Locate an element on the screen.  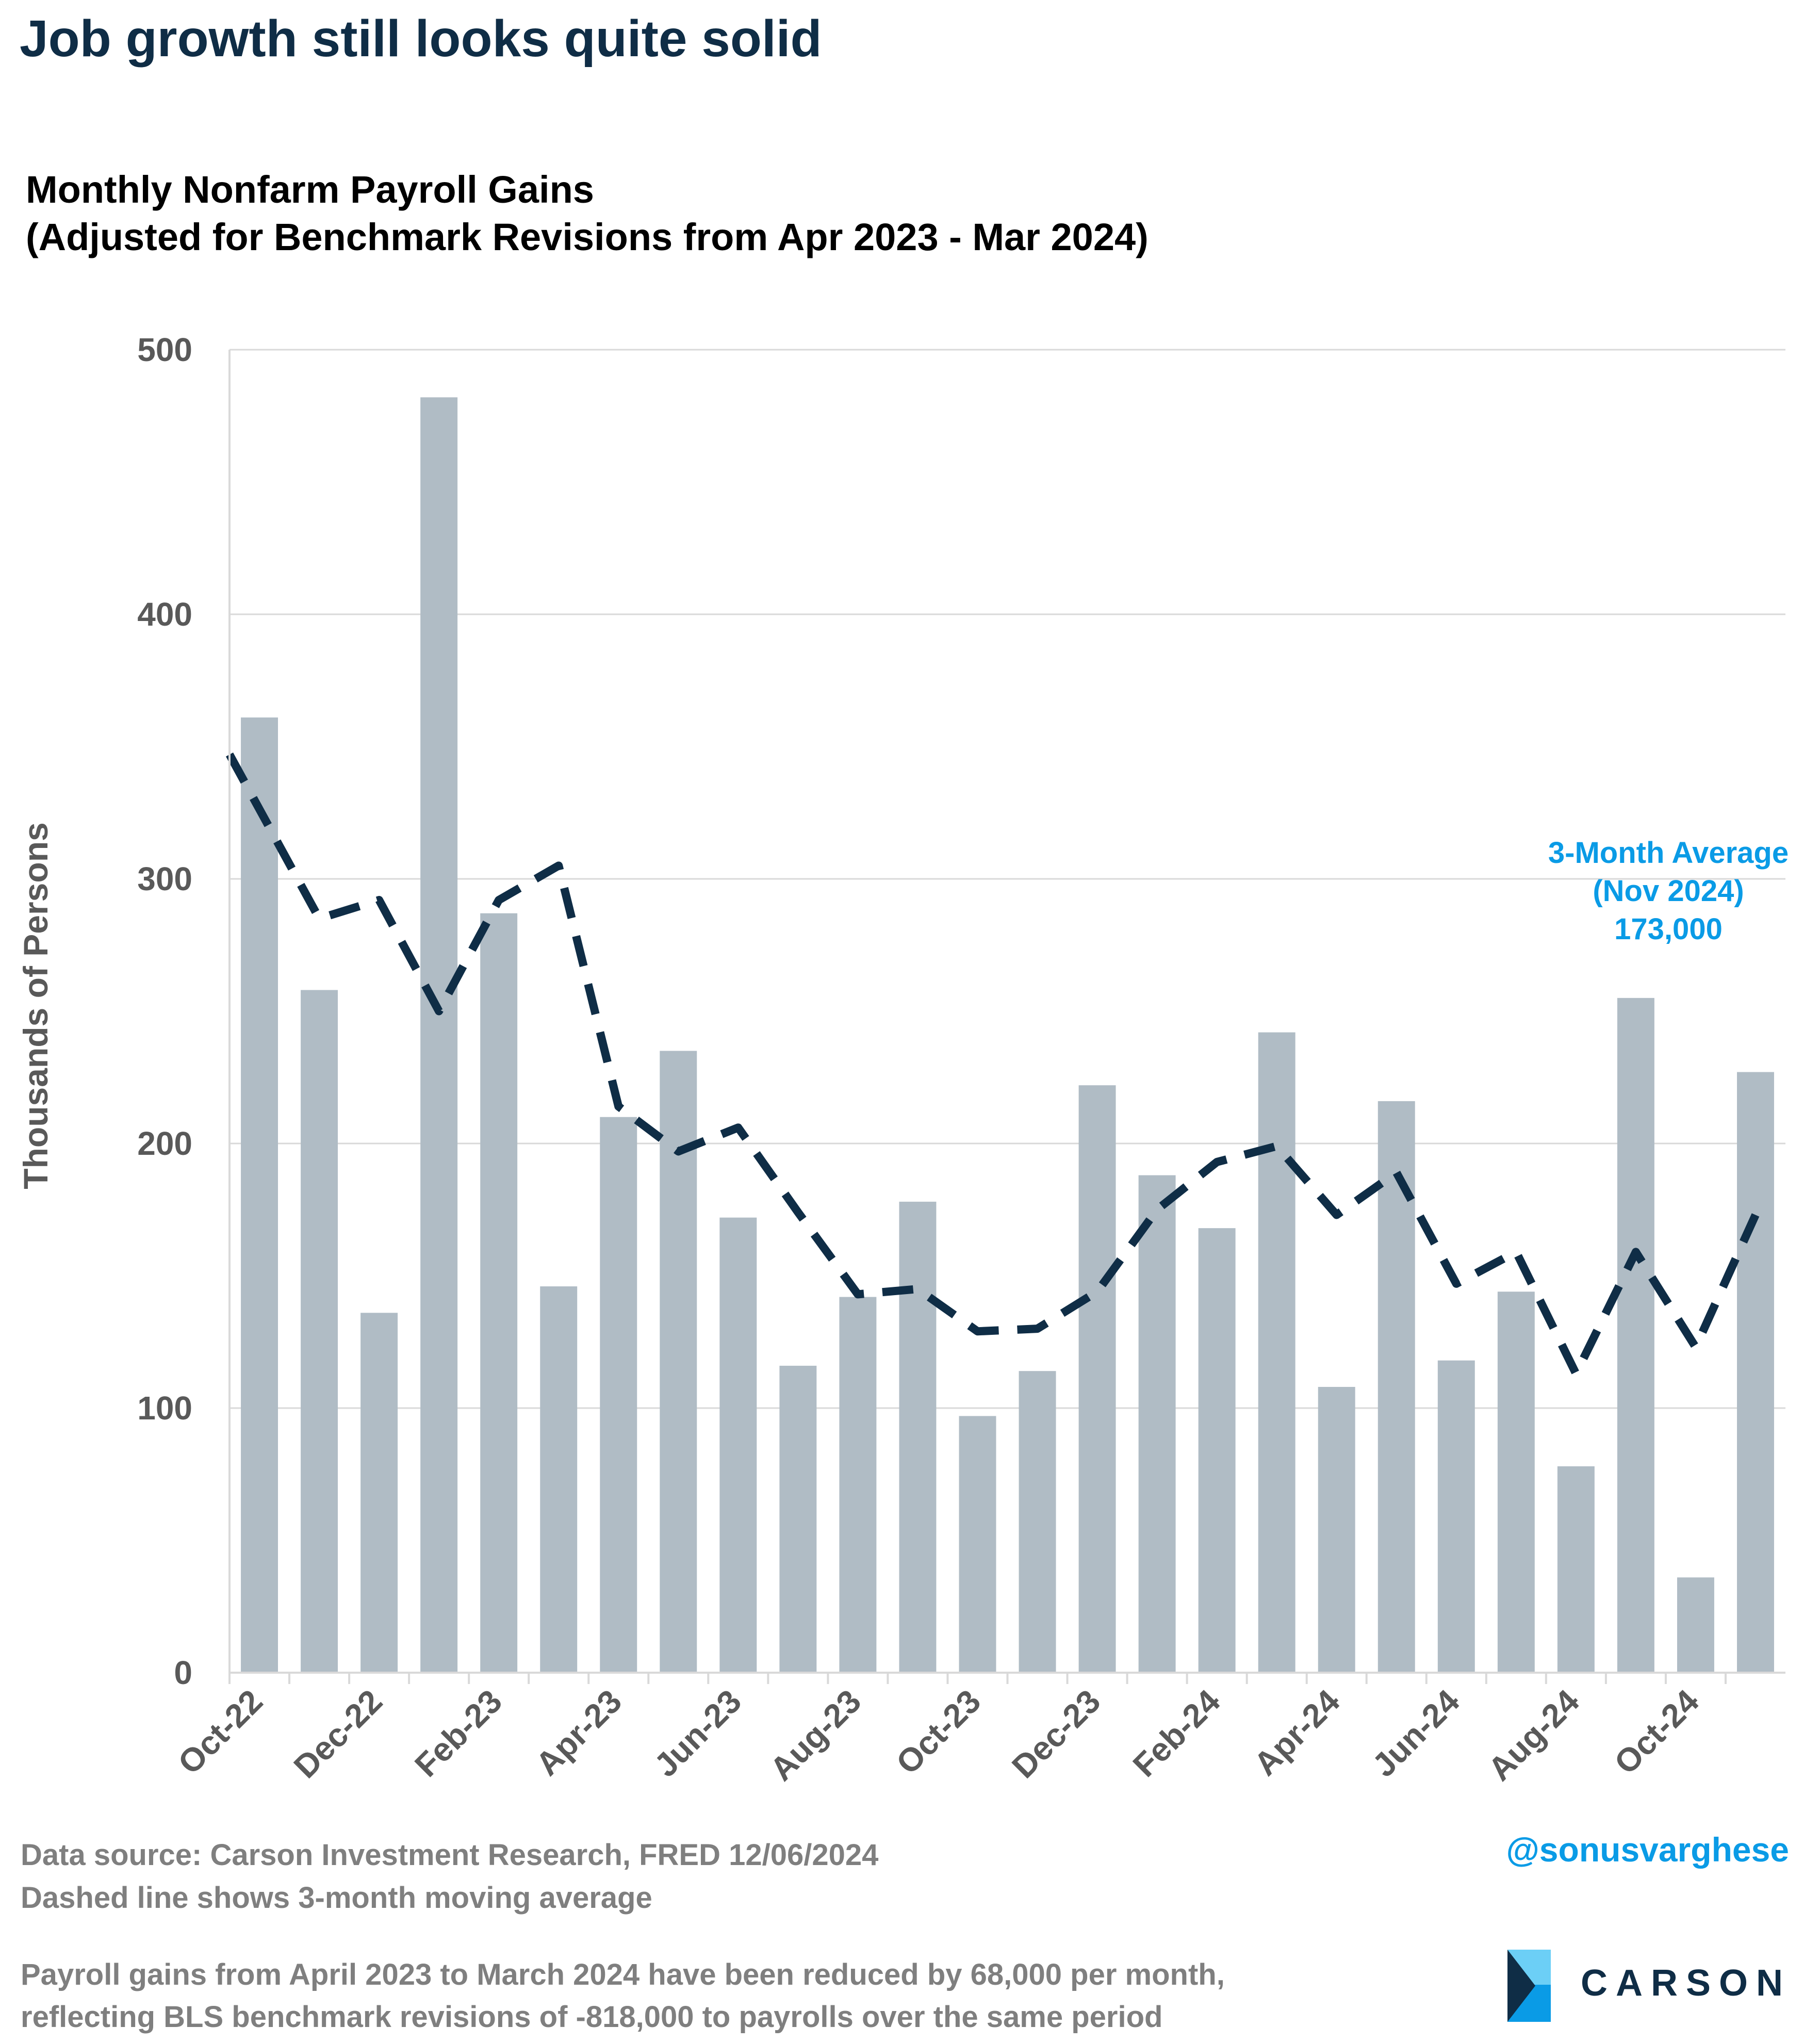
x-tick-label: Oct-24 is located at coordinates (1656, 1732).